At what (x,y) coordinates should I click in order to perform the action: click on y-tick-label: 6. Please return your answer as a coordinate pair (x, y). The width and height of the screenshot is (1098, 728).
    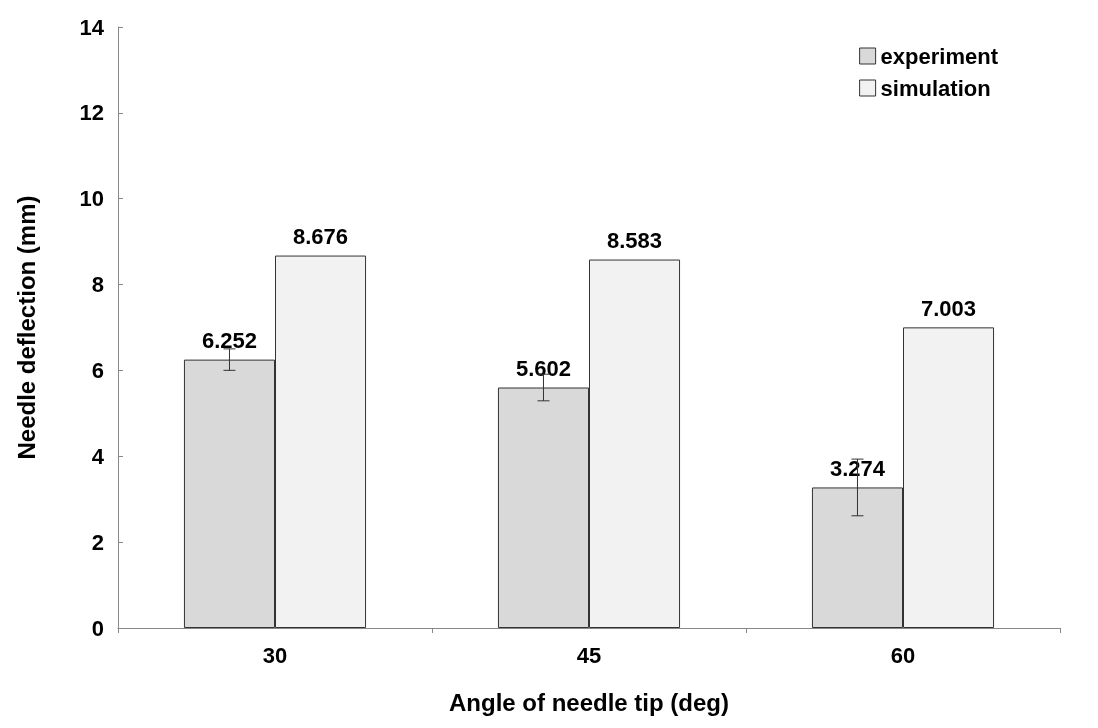
    Looking at the image, I should click on (97, 370).